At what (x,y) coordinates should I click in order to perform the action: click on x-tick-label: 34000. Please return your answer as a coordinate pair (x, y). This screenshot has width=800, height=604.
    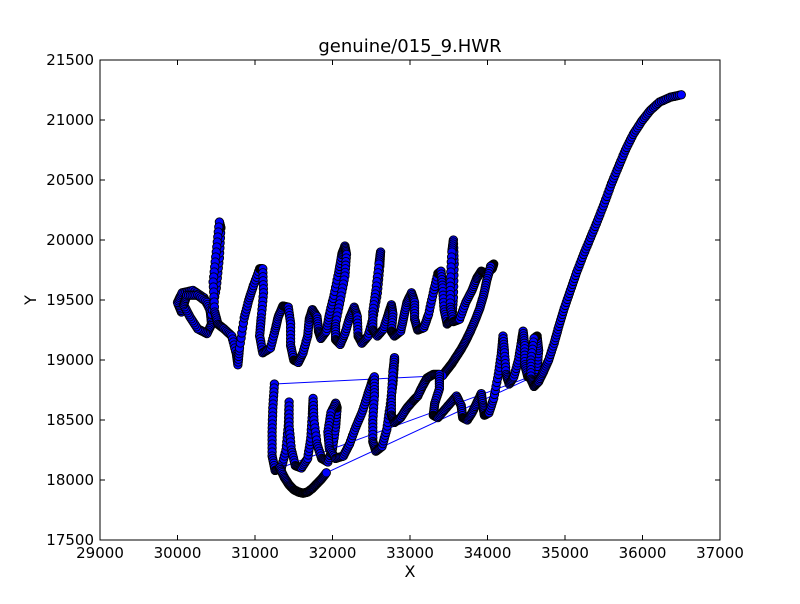
    Looking at the image, I should click on (488, 553).